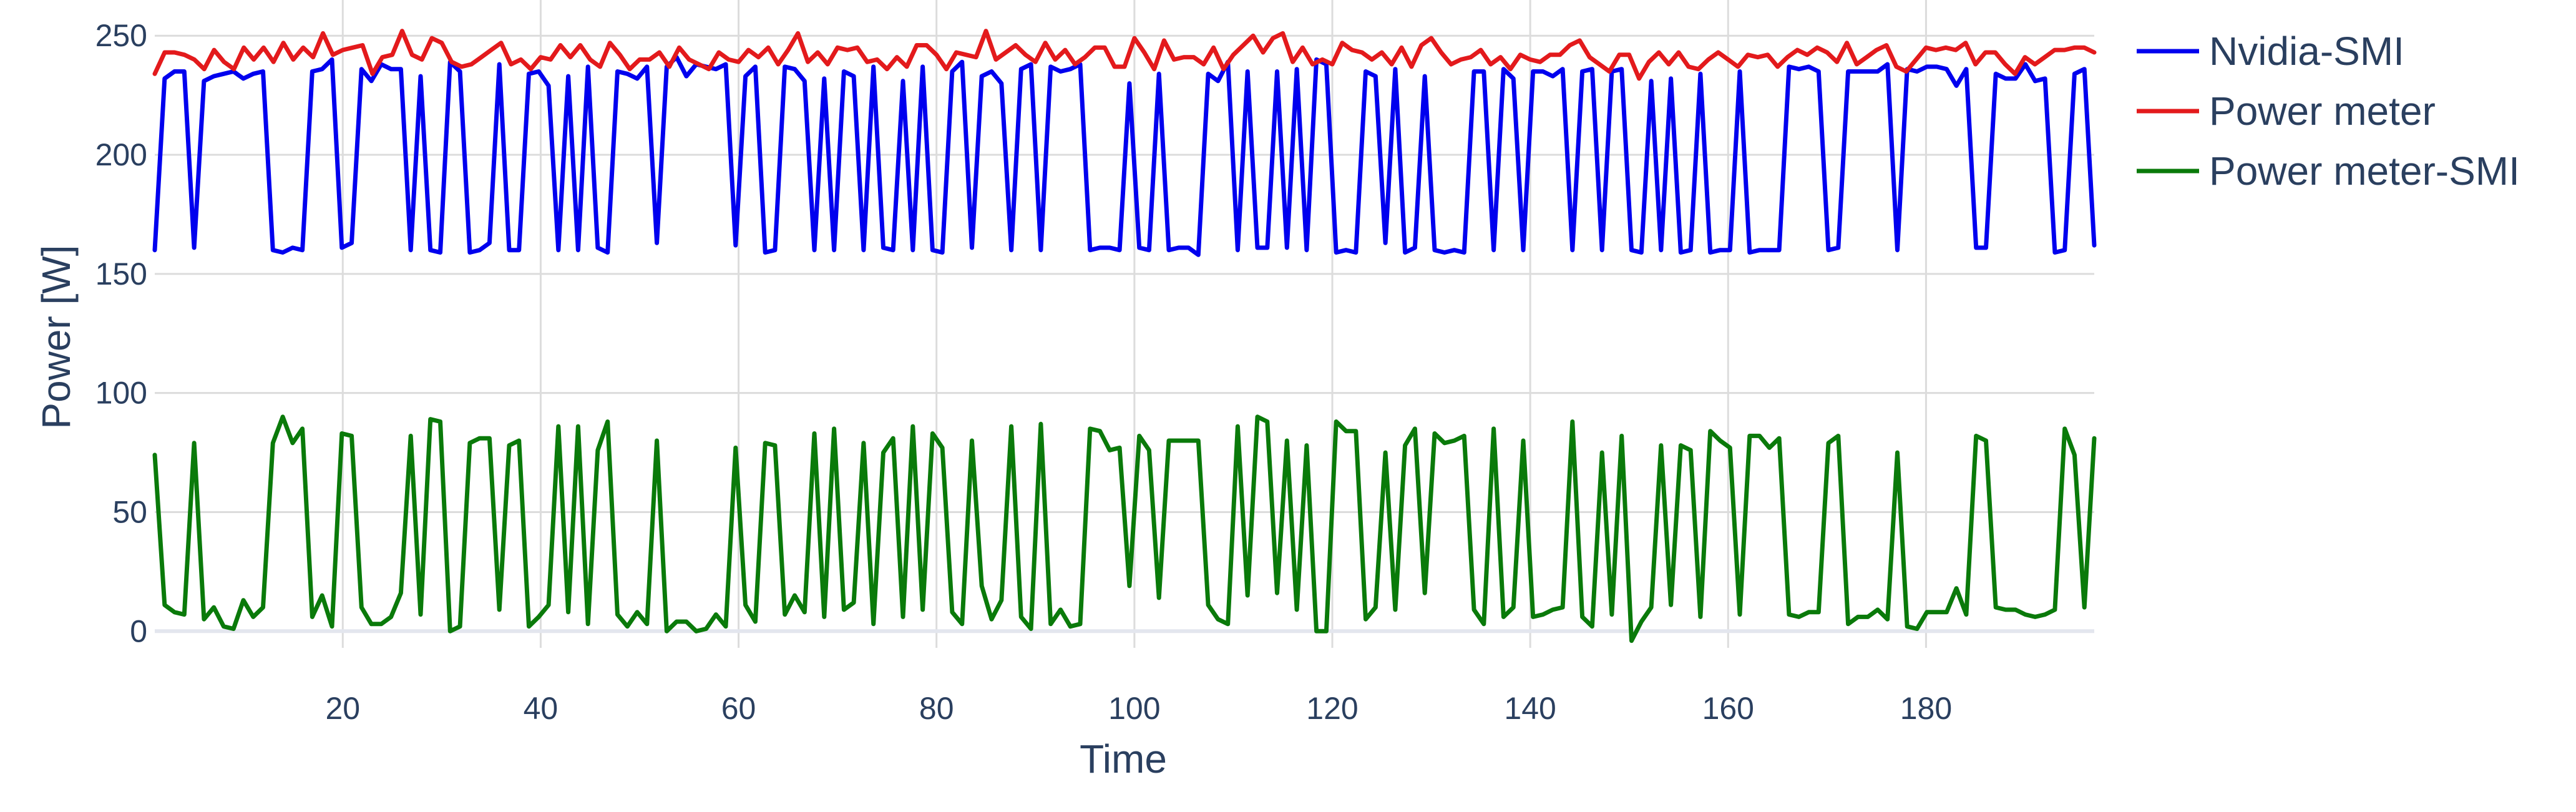  I want to click on x-tick-label: 80, so click(936, 709).